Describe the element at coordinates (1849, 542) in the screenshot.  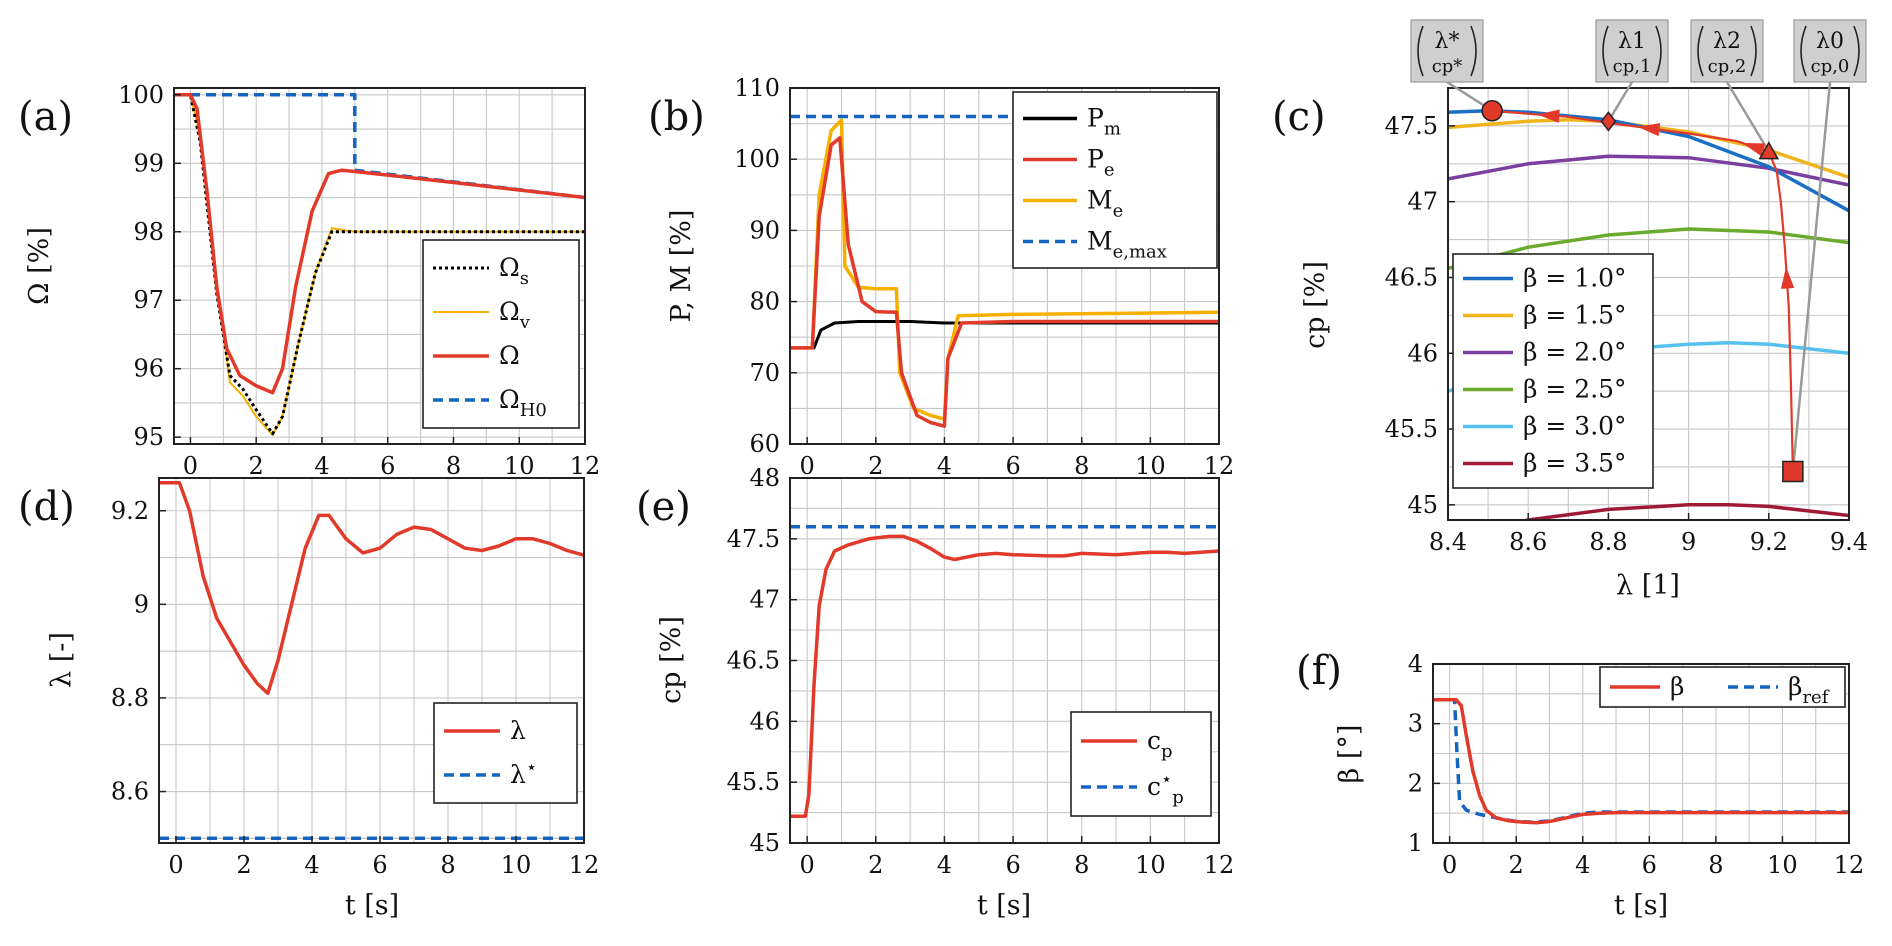
I see `x-tick-label: 9.4` at that location.